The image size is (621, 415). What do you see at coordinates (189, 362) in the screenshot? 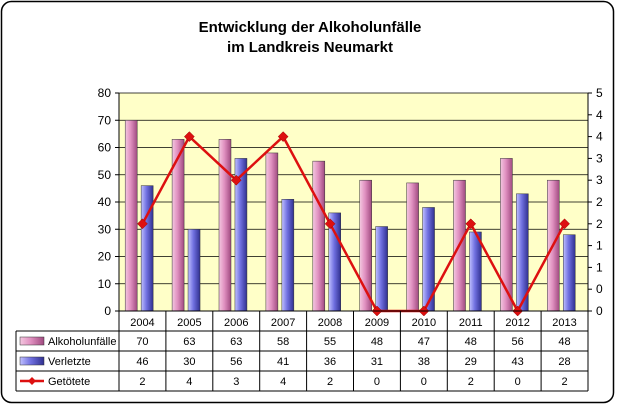
I see `table-cell: 30` at bounding box center [189, 362].